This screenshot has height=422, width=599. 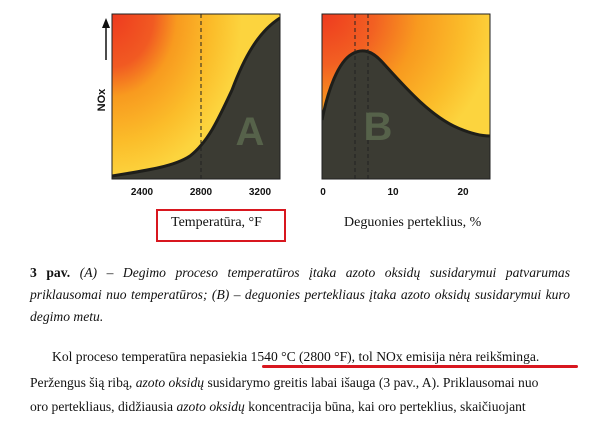 What do you see at coordinates (216, 222) in the screenshot?
I see `panel-a-x-label: Temperatūra, °F` at bounding box center [216, 222].